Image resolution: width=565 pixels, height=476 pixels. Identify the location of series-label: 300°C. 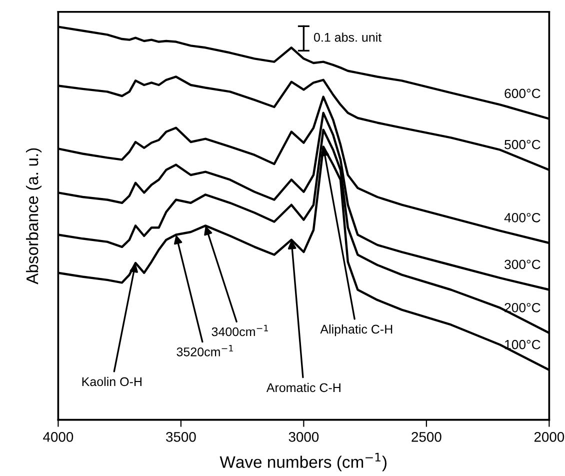
(522, 265).